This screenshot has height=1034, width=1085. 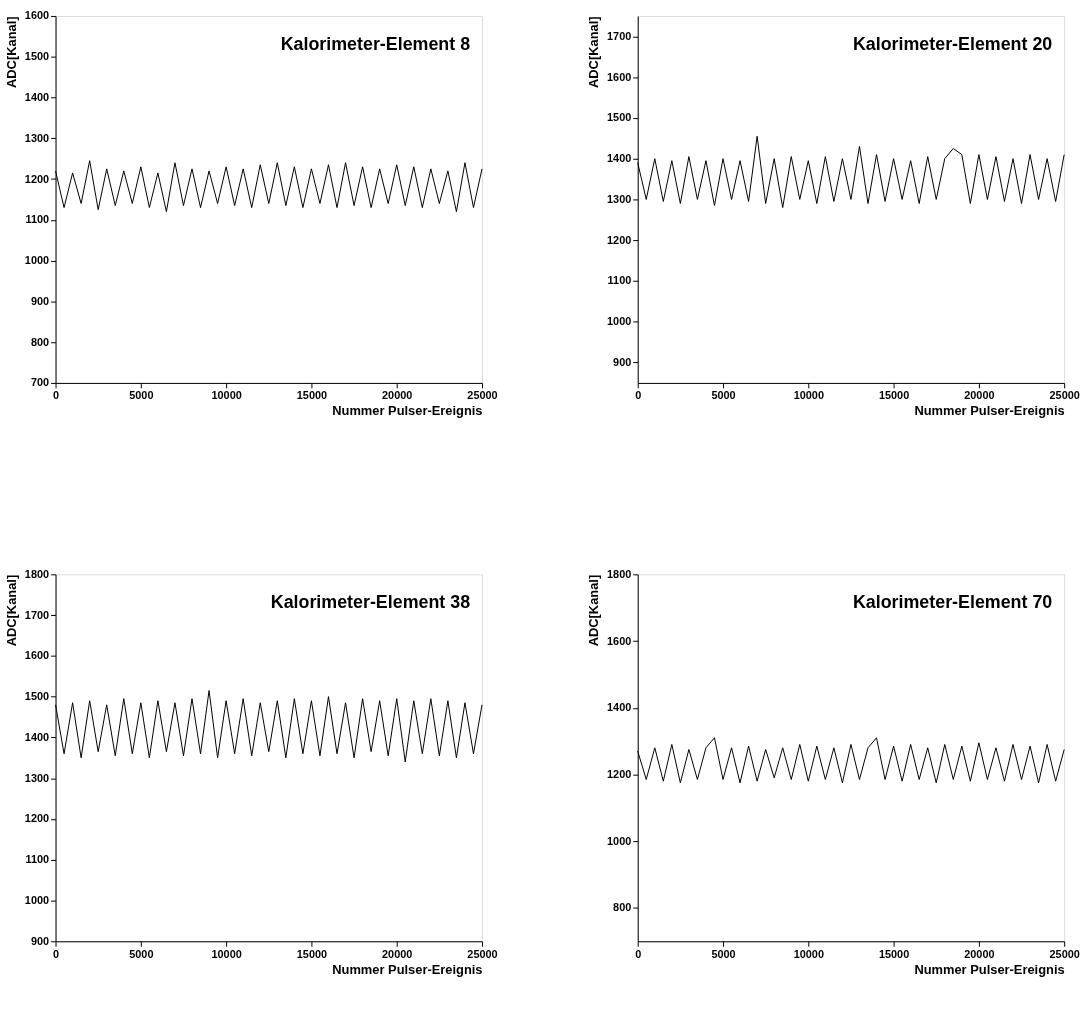 I want to click on text: Kalorimeter-Element 38, so click(x=370, y=602).